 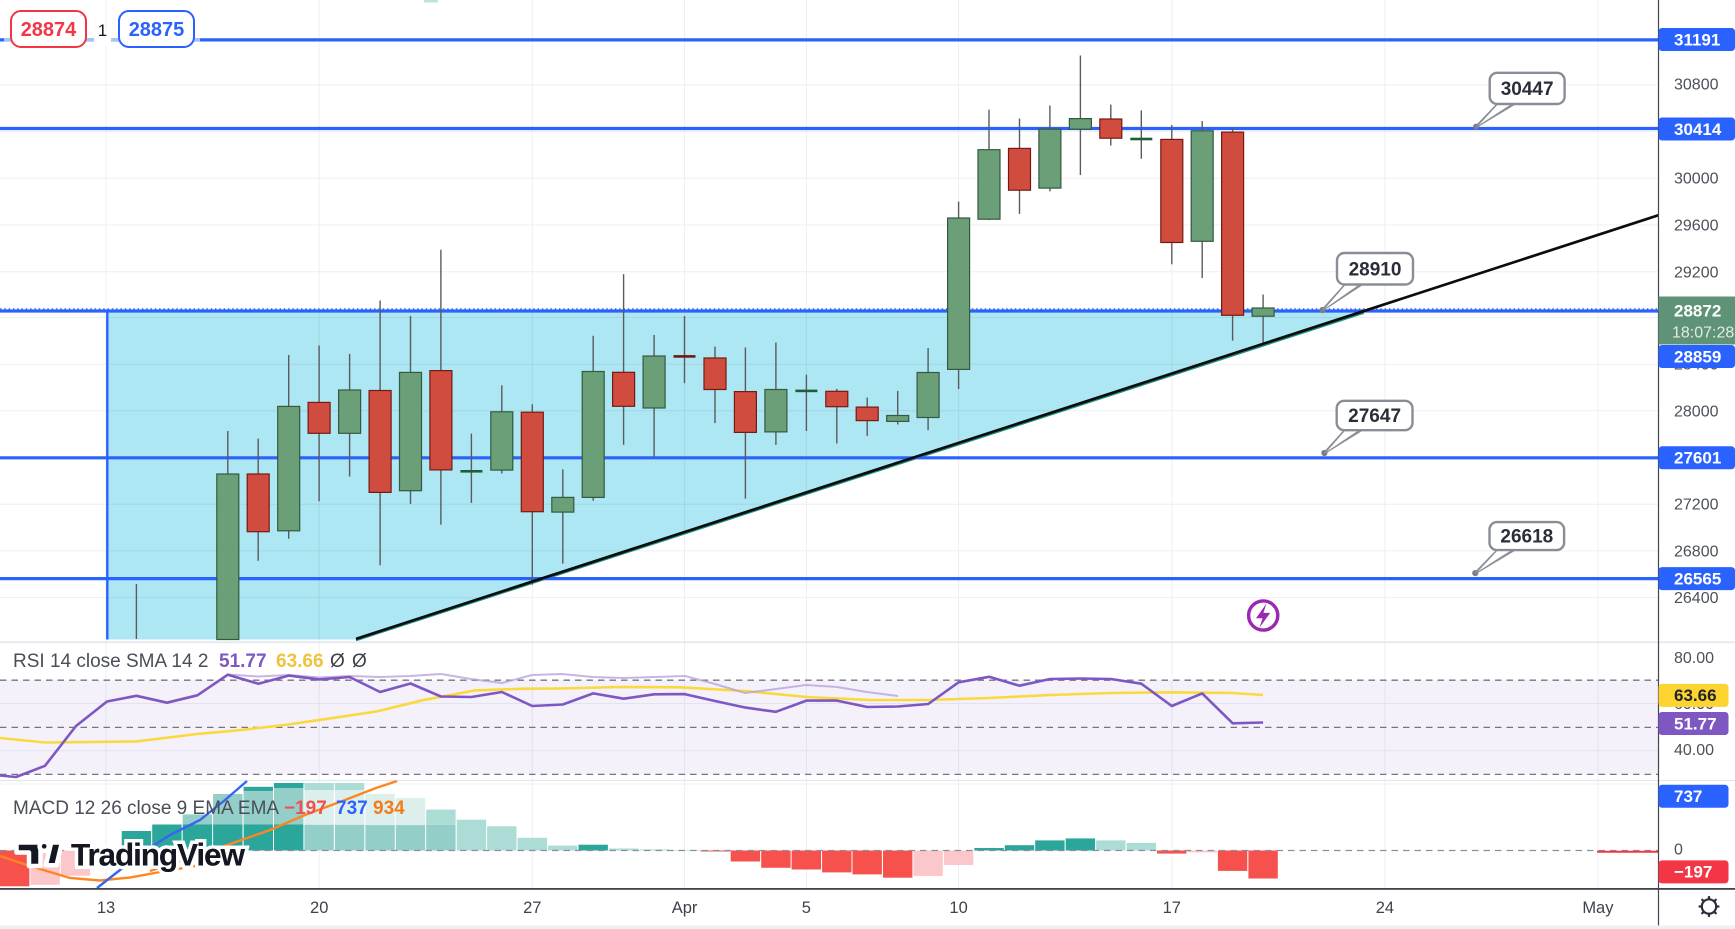 I want to click on svg-text: 20, so click(x=319, y=908).